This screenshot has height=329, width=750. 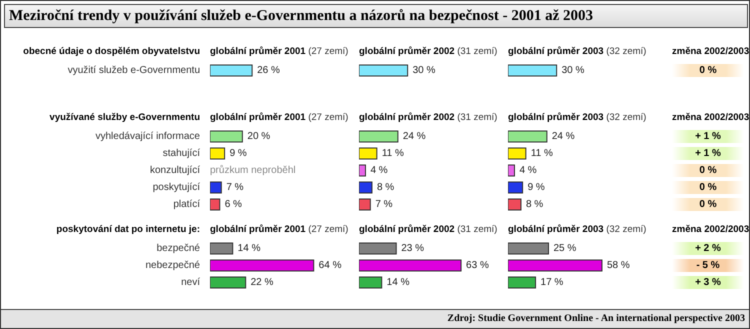 I want to click on data-label: 23 %, so click(x=412, y=249).